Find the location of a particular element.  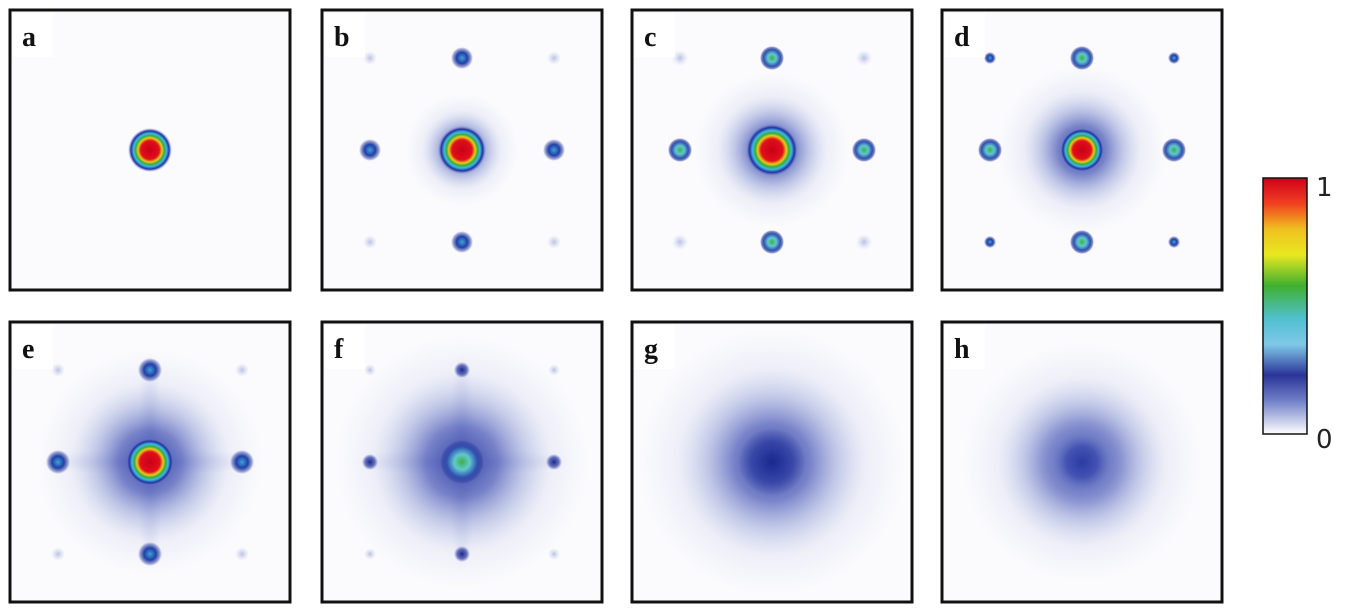

panel-label: h is located at coordinates (962, 349).